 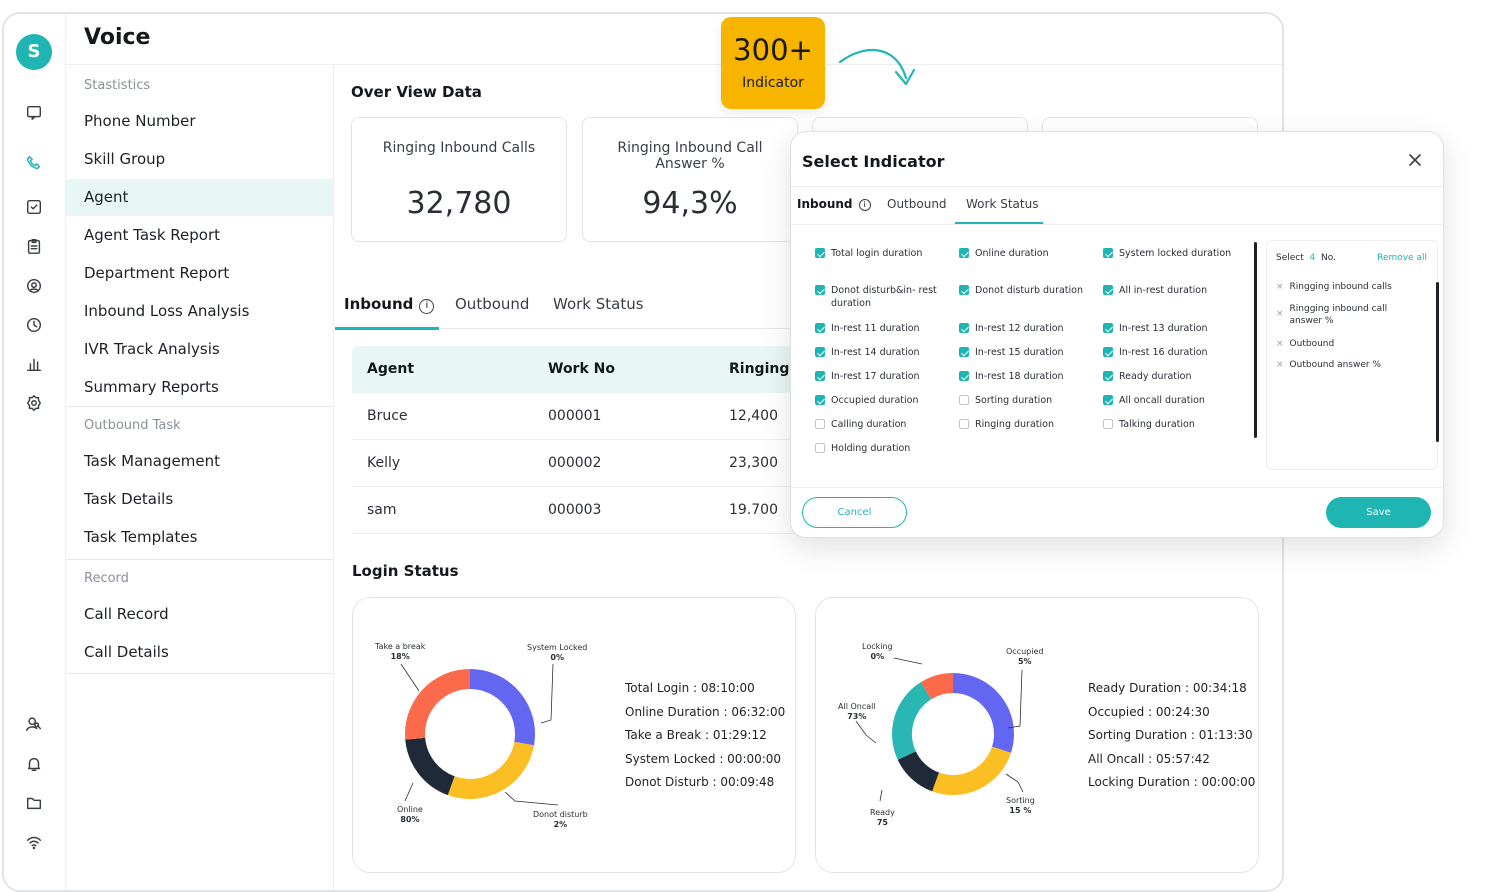 I want to click on column-header-ringing: Ringing In, so click(x=769, y=369).